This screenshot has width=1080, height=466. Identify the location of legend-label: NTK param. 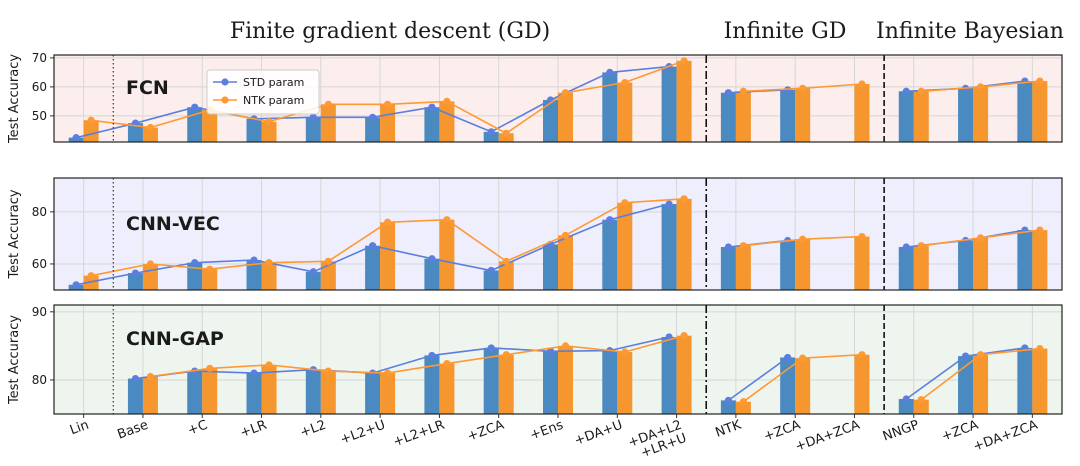
(273, 100).